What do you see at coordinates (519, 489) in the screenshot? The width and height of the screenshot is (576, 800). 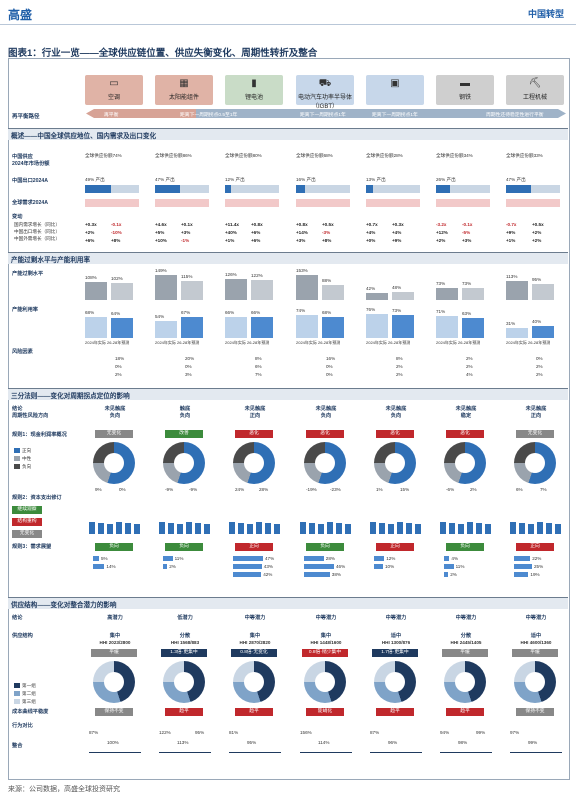 I see `rule1-start: 6%` at bounding box center [519, 489].